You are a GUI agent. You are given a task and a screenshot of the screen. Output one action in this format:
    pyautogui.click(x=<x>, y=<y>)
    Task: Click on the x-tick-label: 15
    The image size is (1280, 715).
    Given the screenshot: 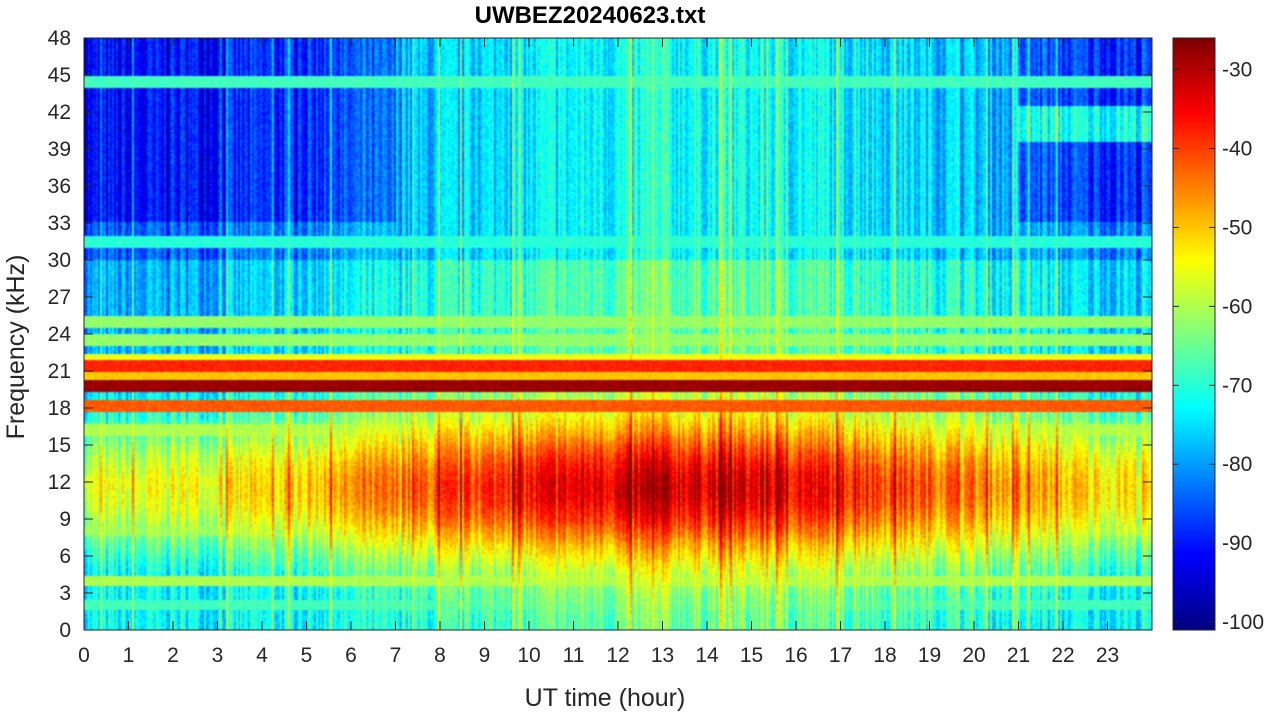 What is the action you would take?
    pyautogui.click(x=751, y=655)
    